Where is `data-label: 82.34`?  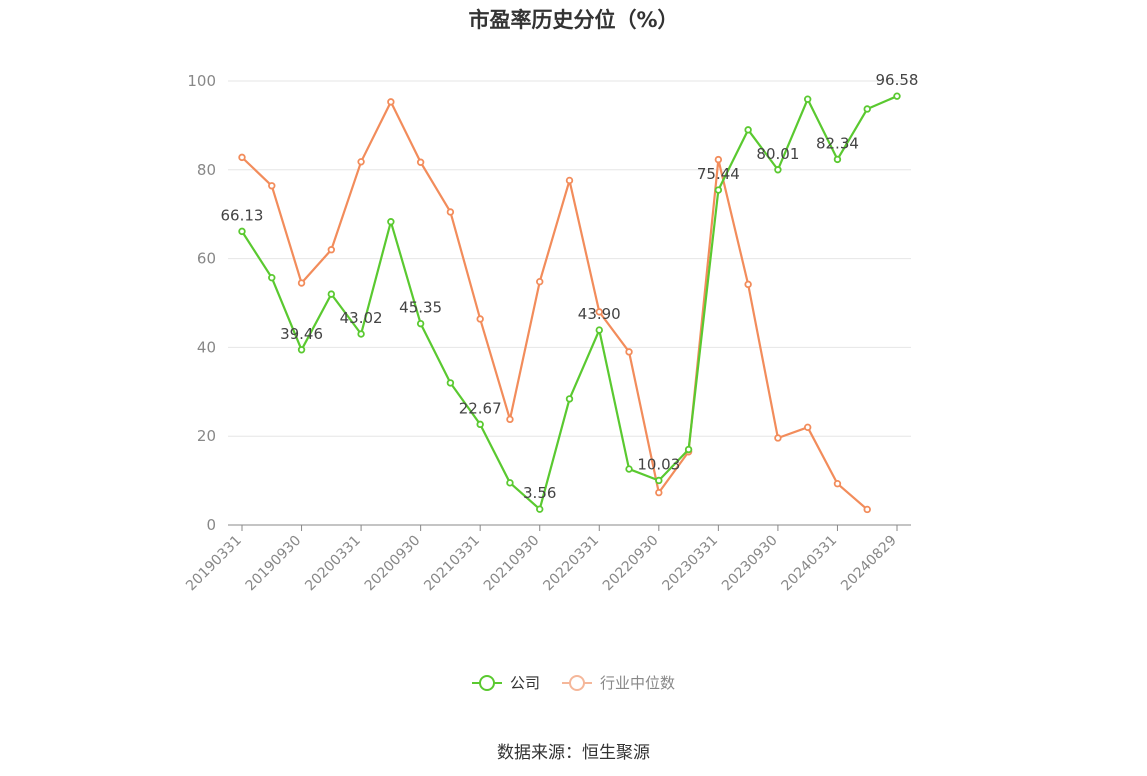
data-label: 82.34 is located at coordinates (837, 143).